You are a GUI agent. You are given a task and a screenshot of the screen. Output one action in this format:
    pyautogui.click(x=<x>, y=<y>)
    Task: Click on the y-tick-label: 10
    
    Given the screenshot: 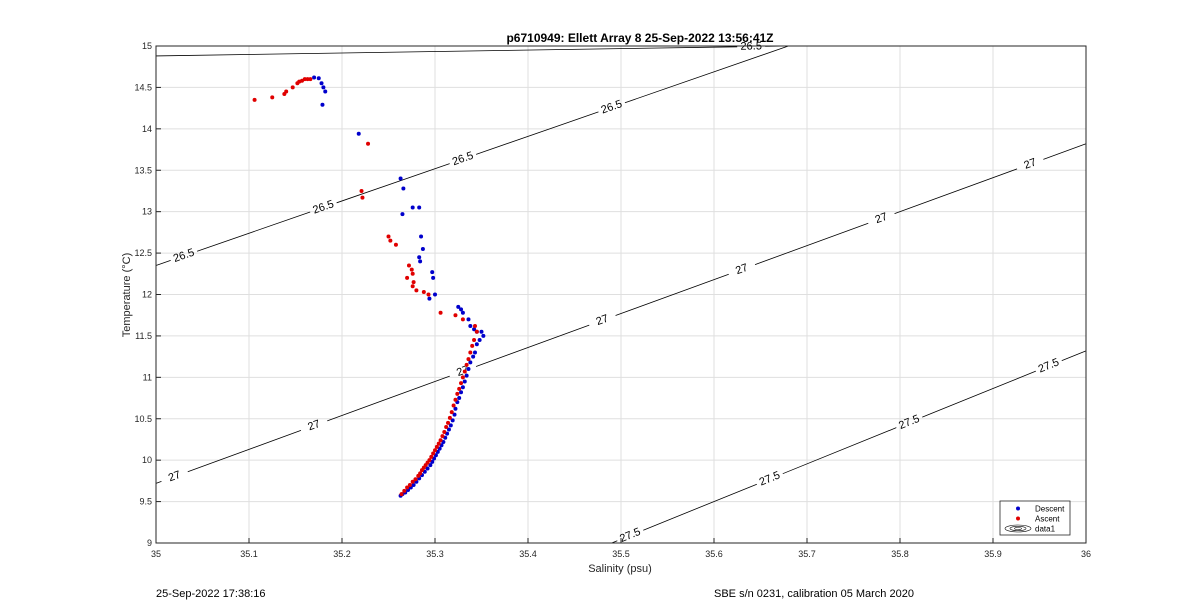 What is the action you would take?
    pyautogui.click(x=147, y=460)
    